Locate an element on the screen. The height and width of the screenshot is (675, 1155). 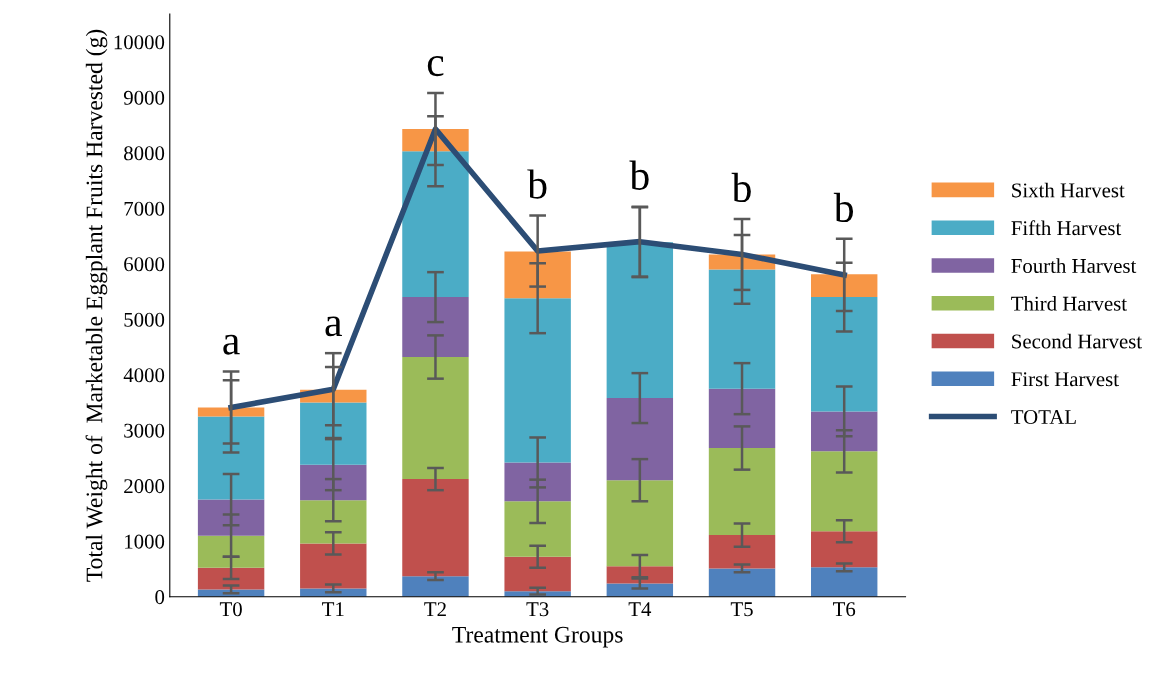
y-tick-label: 9000 is located at coordinates (144, 97).